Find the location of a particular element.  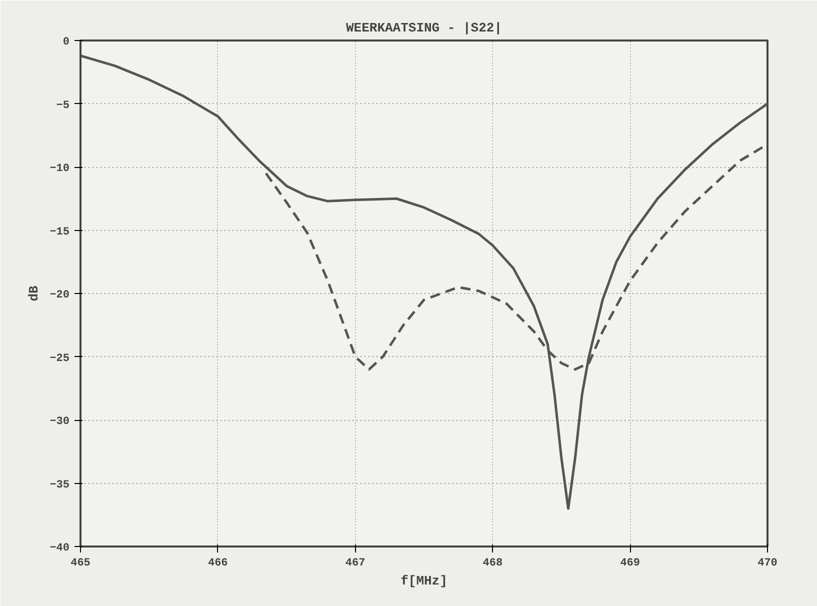

y-tick-label: −35 is located at coordinates (60, 485).